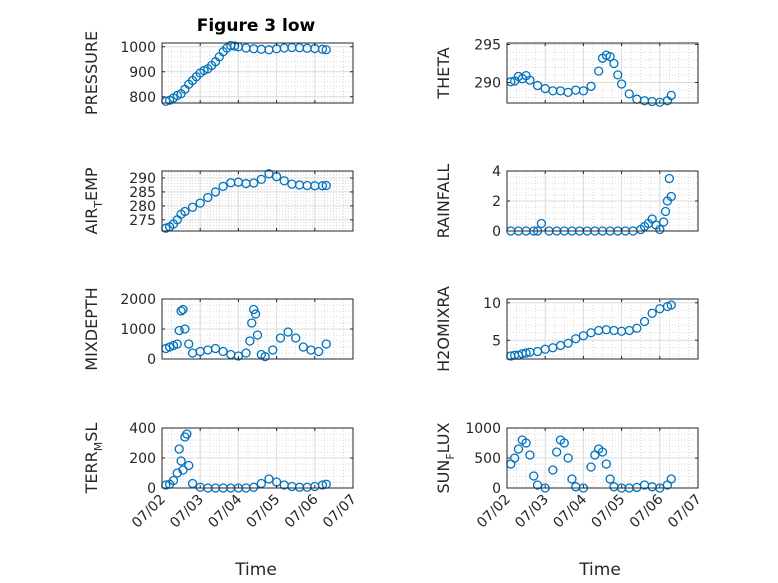  Describe the element at coordinates (138, 300) in the screenshot. I see `y-tick-label: 2000` at that location.